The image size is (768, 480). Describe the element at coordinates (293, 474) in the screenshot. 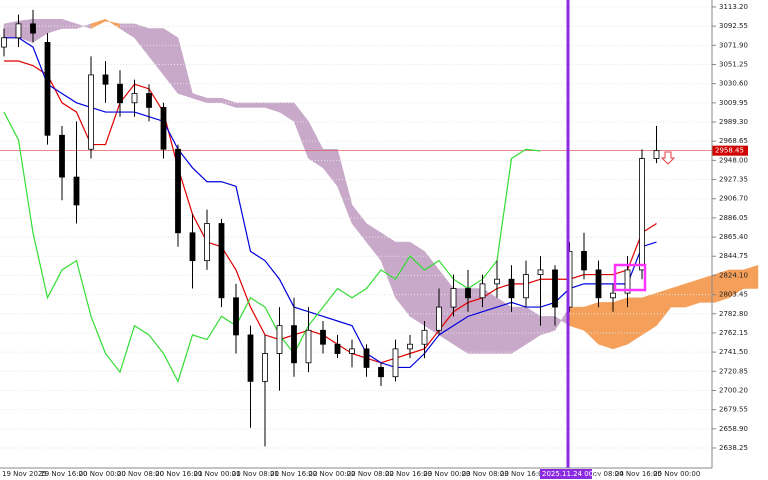

I see `x-tick-label: 21 Nov 16:00` at that location.